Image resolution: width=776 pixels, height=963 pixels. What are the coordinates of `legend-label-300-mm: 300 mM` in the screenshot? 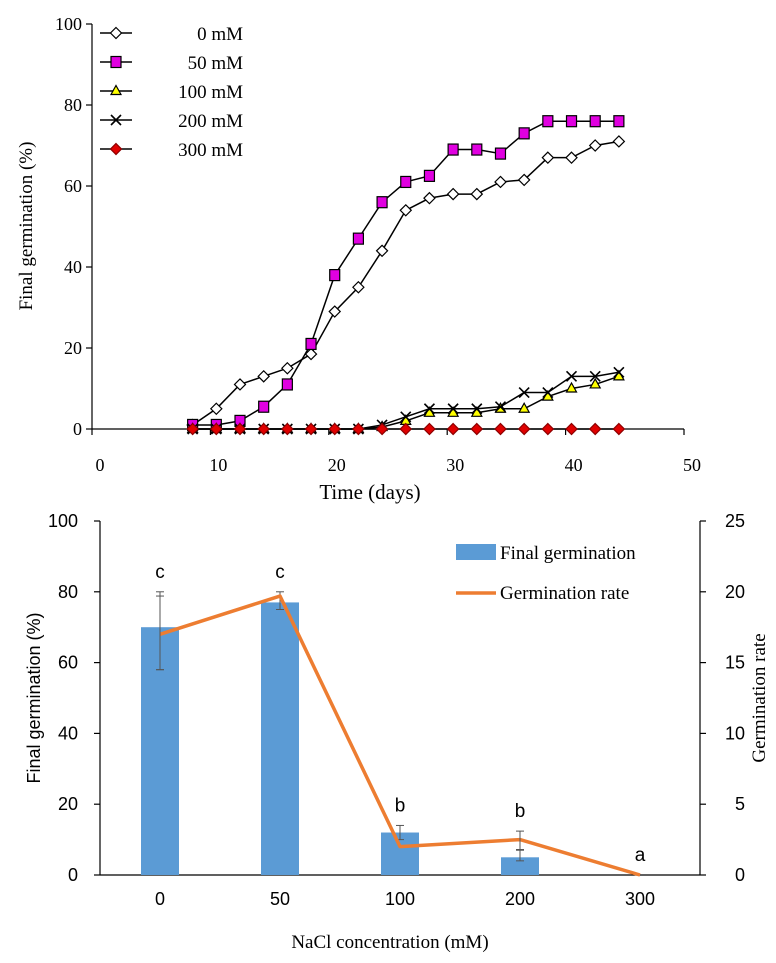 It's located at (210, 150).